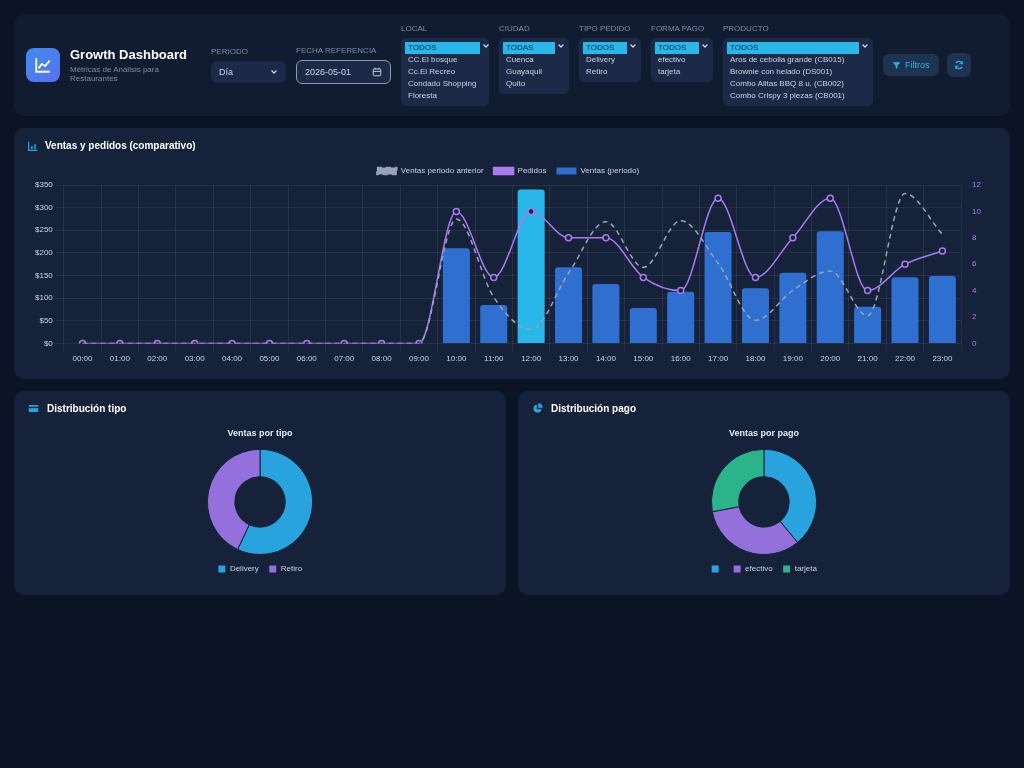  Describe the element at coordinates (531, 359) in the screenshot. I see `x-tick-label: 12:00` at that location.